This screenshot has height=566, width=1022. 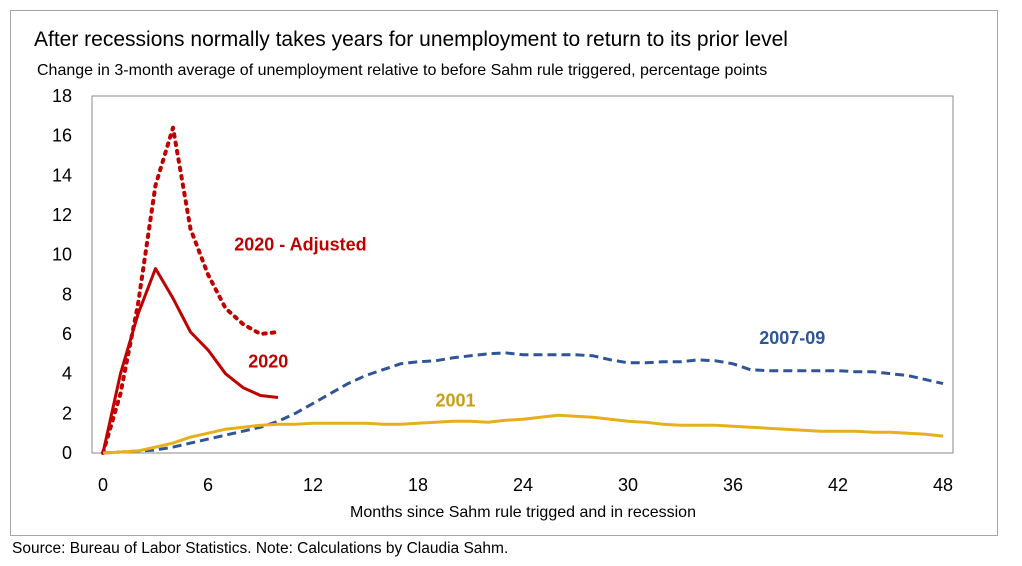 What do you see at coordinates (62, 274) in the screenshot?
I see `y-axis: 0 2 4 6 8 10 12 14 16 18` at bounding box center [62, 274].